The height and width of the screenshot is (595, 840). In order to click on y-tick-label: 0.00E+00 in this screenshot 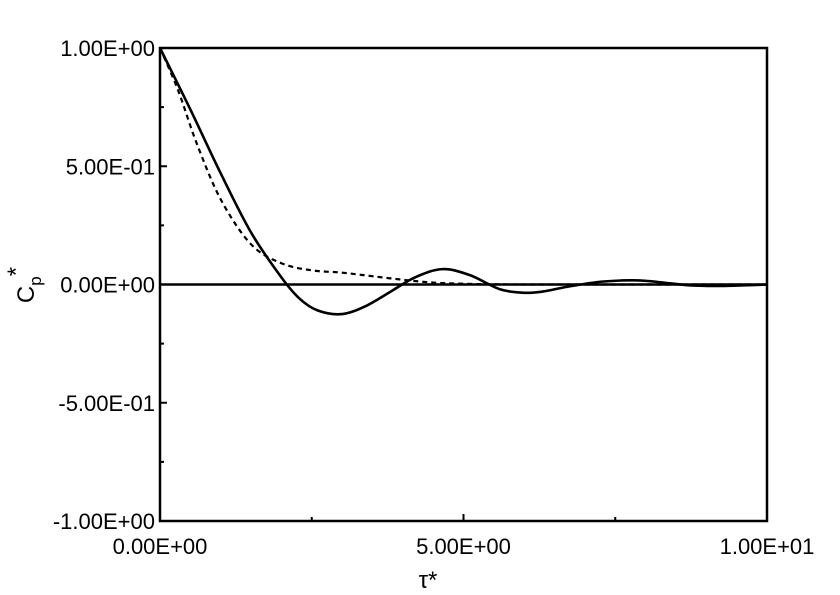, I will do `click(107, 285)`.